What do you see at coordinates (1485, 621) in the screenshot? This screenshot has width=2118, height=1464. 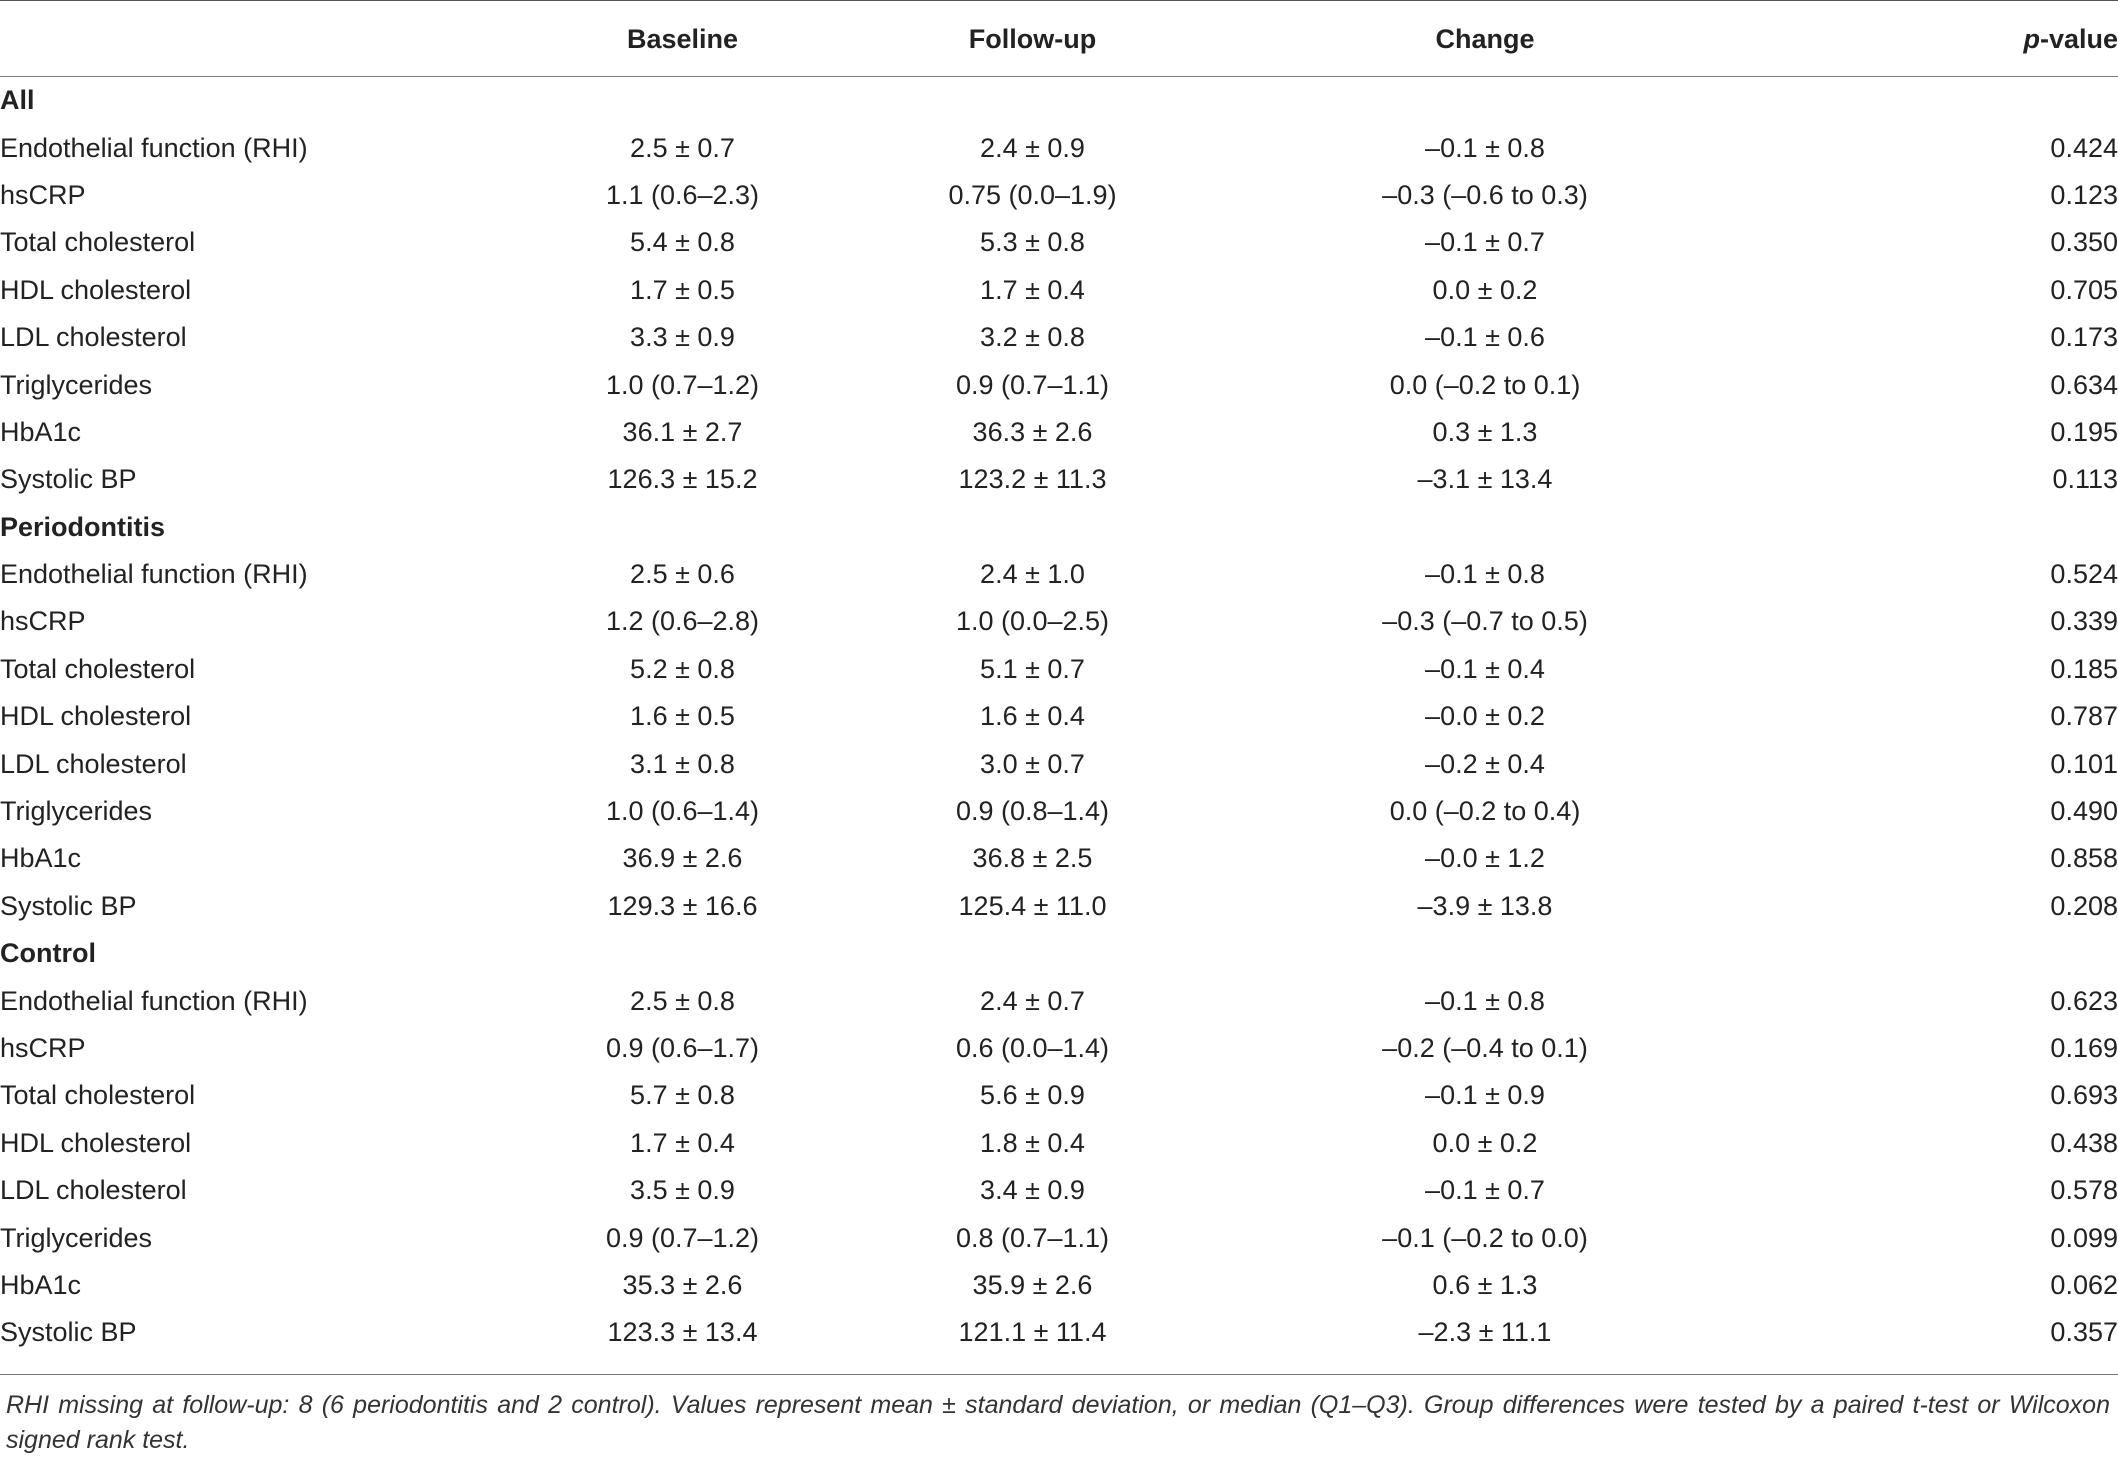 I see `cell-change: –0.3 (–0.7 to 0.5)` at bounding box center [1485, 621].